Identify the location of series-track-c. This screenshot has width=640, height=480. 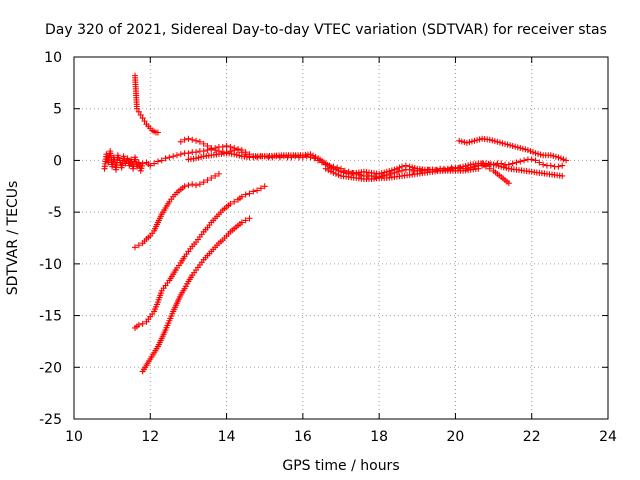
(196, 295).